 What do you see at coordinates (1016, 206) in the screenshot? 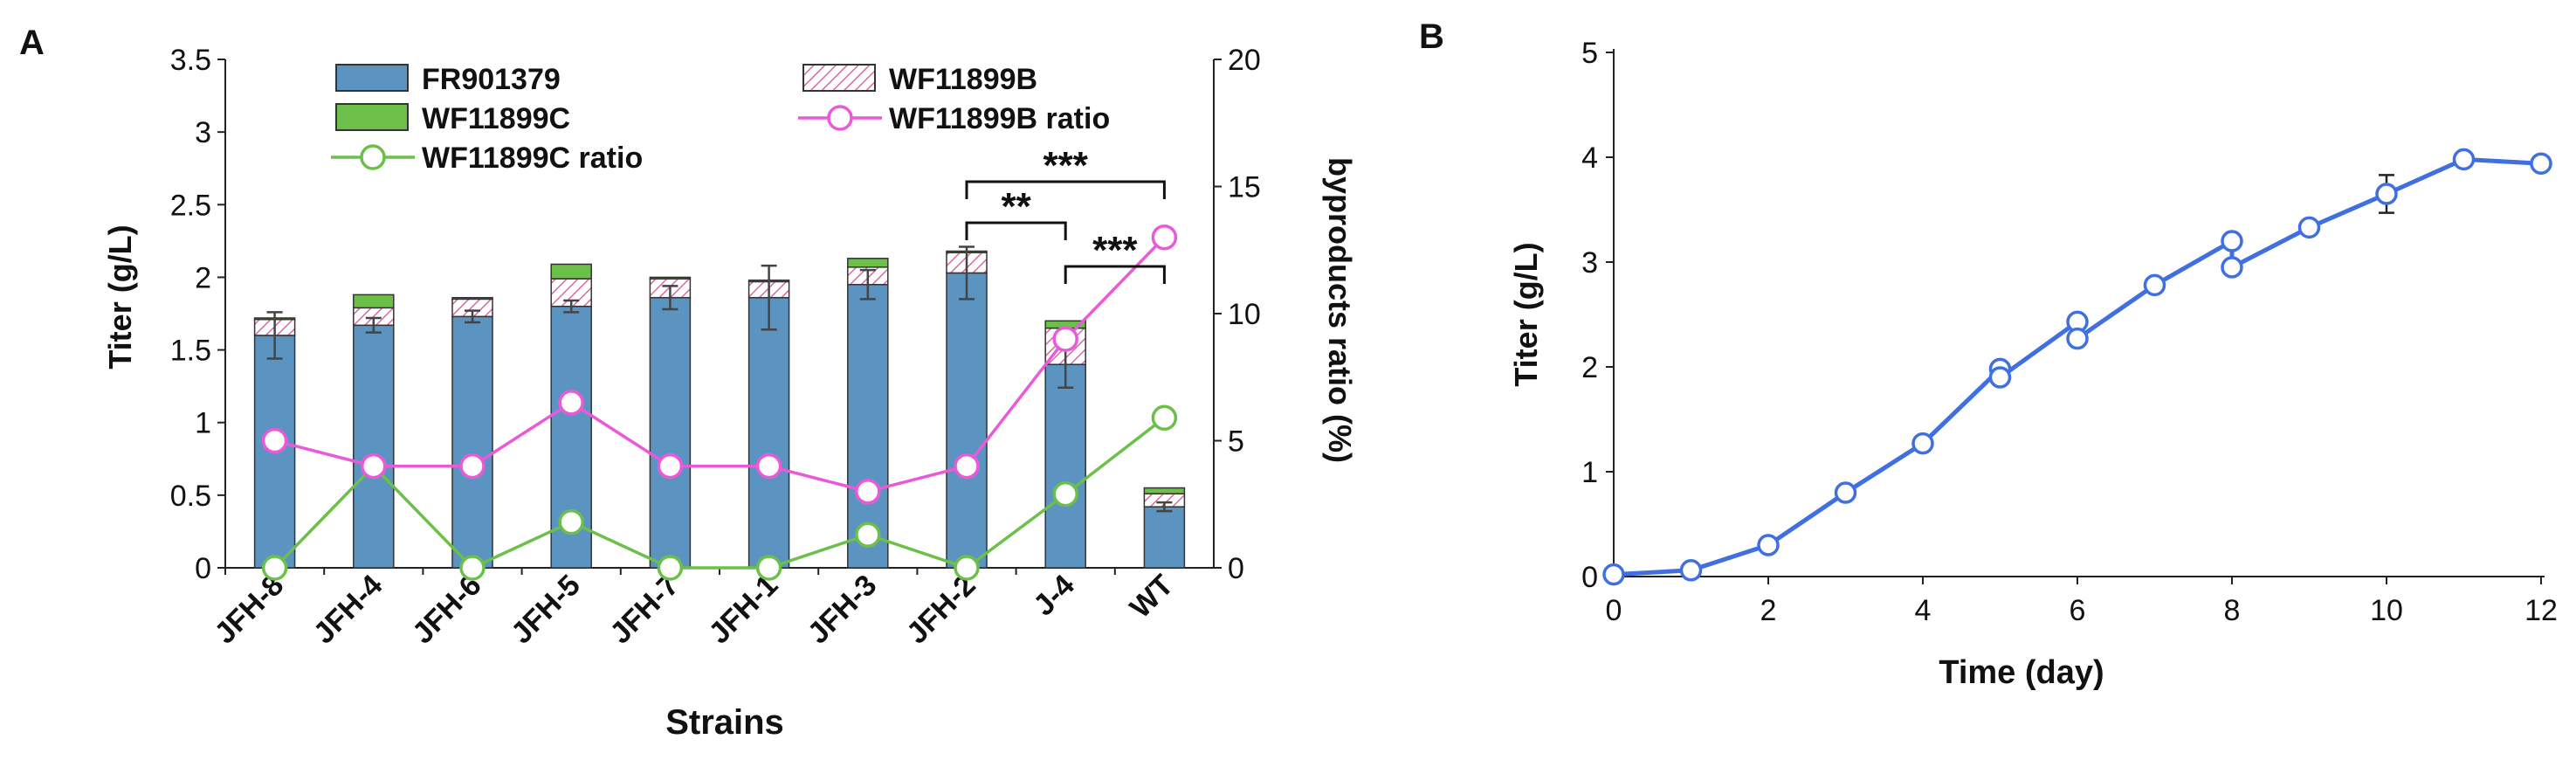
I see `significance-label: **` at bounding box center [1016, 206].